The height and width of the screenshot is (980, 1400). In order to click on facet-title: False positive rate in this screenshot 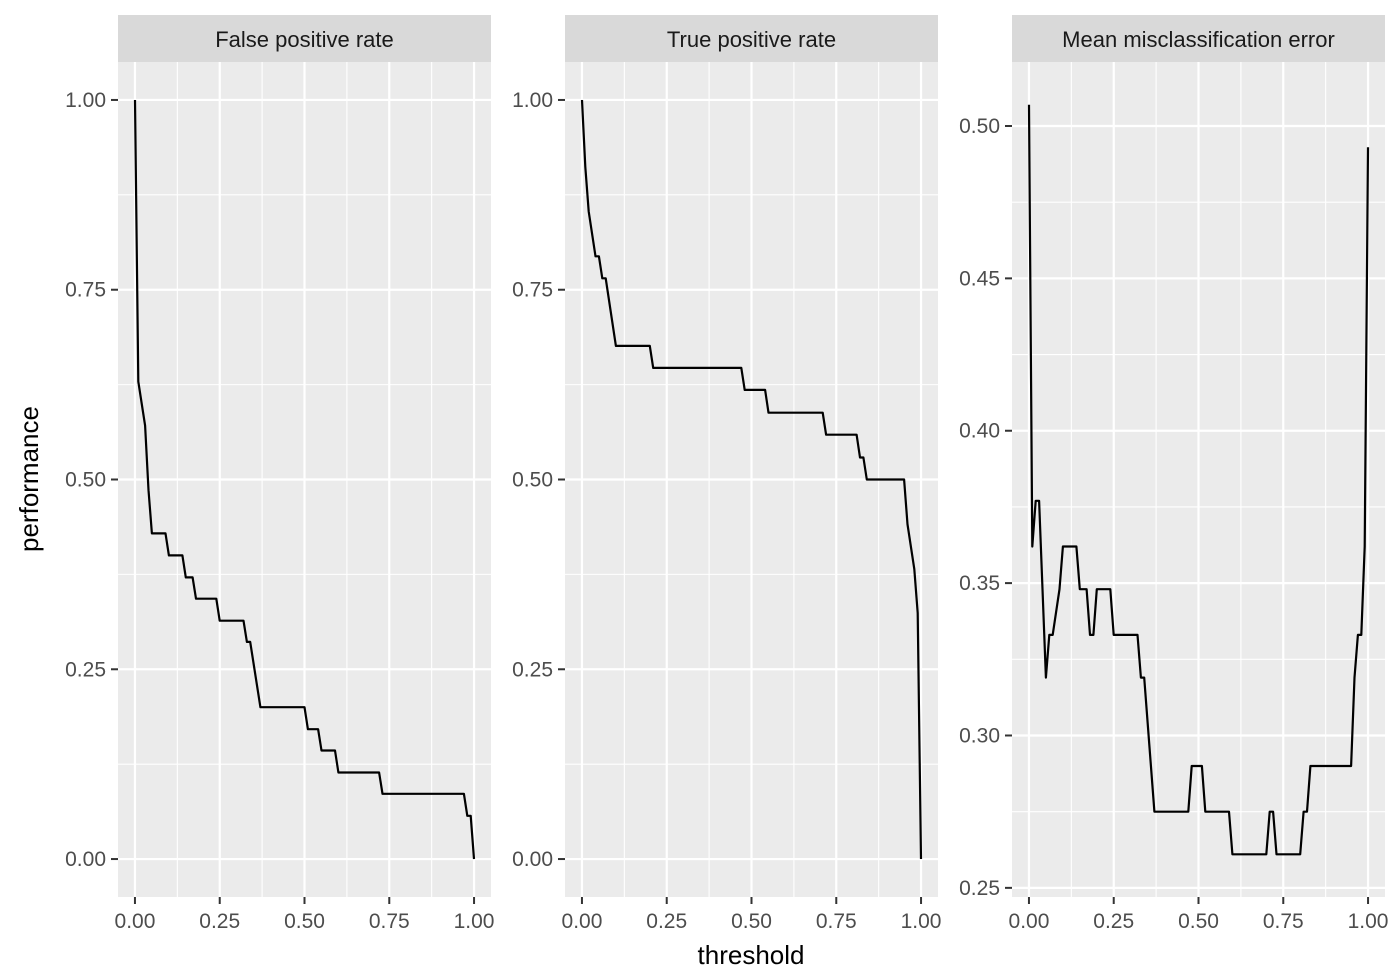, I will do `click(304, 39)`.